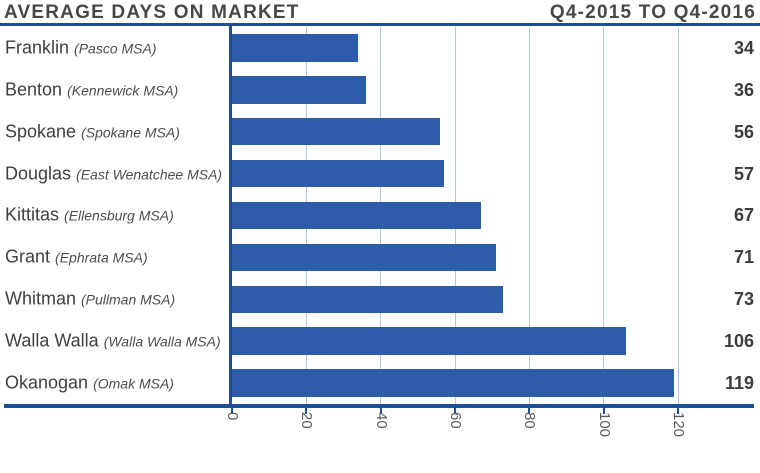 This screenshot has height=473, width=760. Describe the element at coordinates (162, 341) in the screenshot. I see `msa-label: (Walla Walla MSA)` at that location.